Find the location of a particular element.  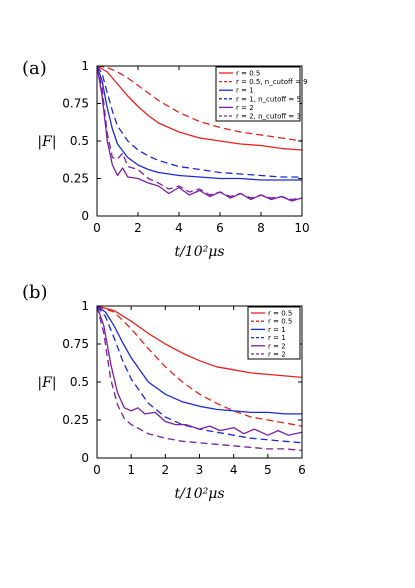

panel-label: (b) is located at coordinates (35, 292).